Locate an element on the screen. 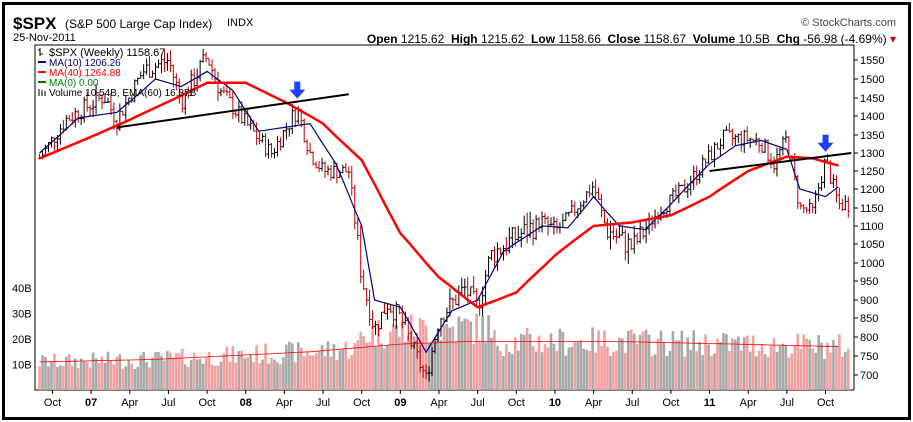  change-value: -56.98 (-4.69%) is located at coordinates (845, 39).